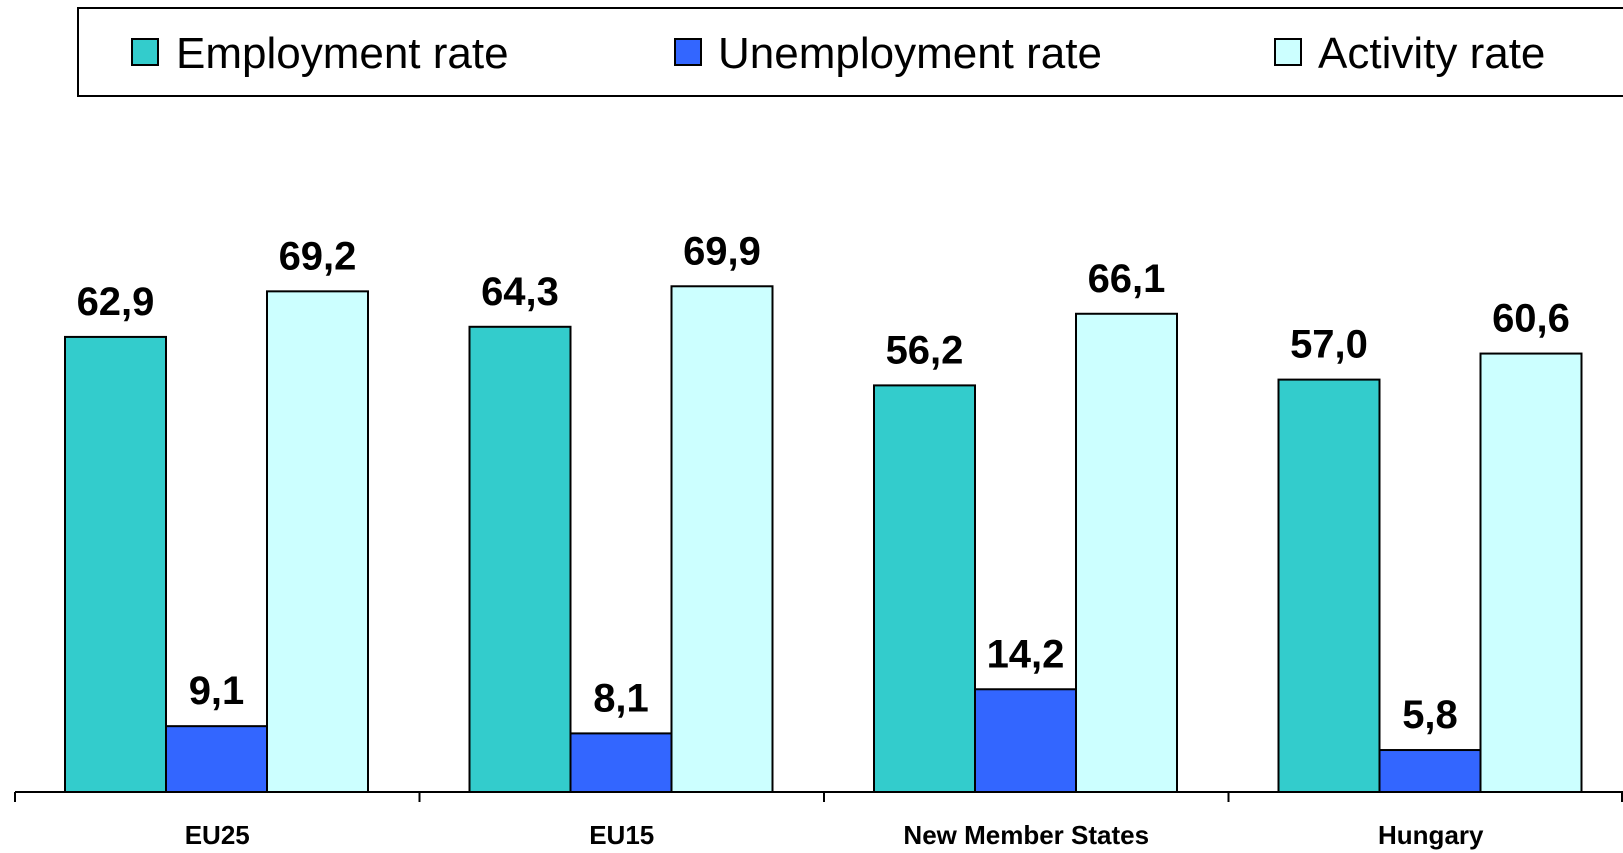  Describe the element at coordinates (1531, 319) in the screenshot. I see `data-label-hungary-activity-rate: 60,6` at that location.